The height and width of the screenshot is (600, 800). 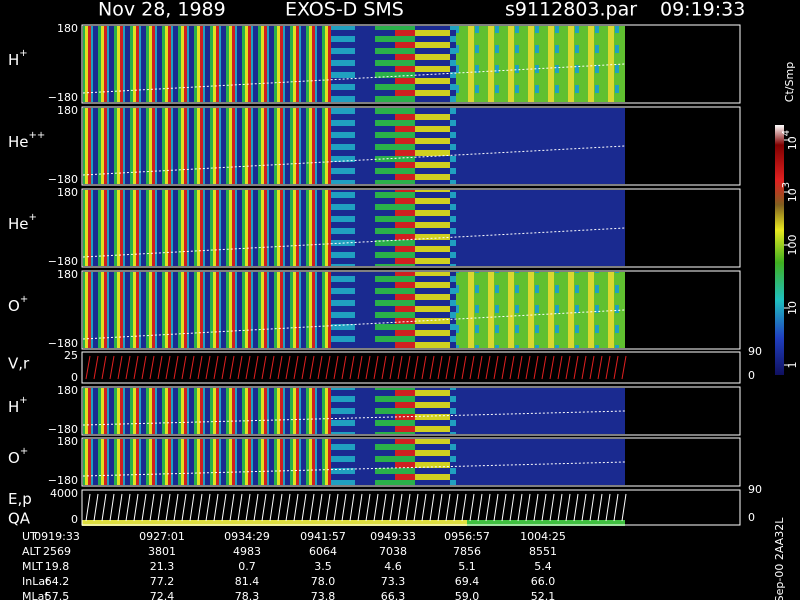 I want to click on label: 103, so click(x=790, y=192).